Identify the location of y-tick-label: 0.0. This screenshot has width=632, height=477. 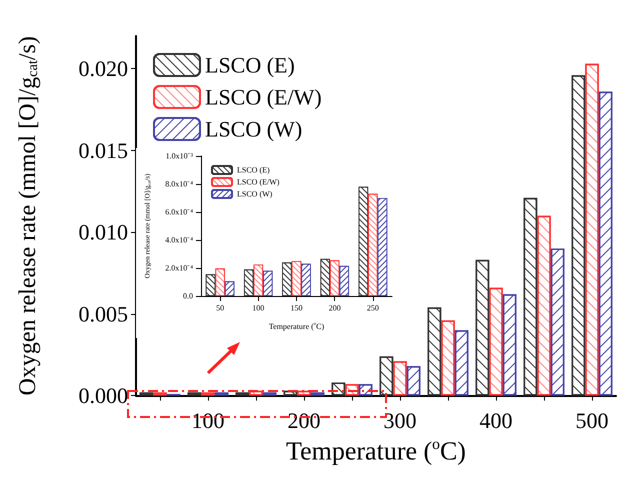
(188, 296).